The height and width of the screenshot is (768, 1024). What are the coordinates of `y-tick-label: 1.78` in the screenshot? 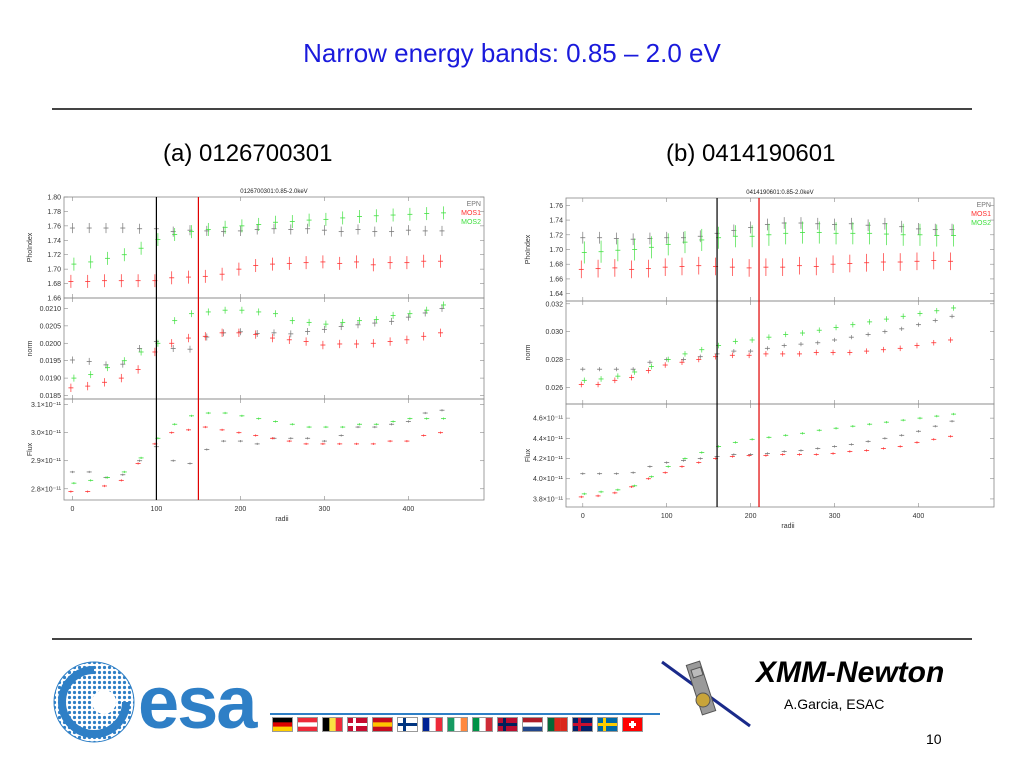 It's located at (54, 212).